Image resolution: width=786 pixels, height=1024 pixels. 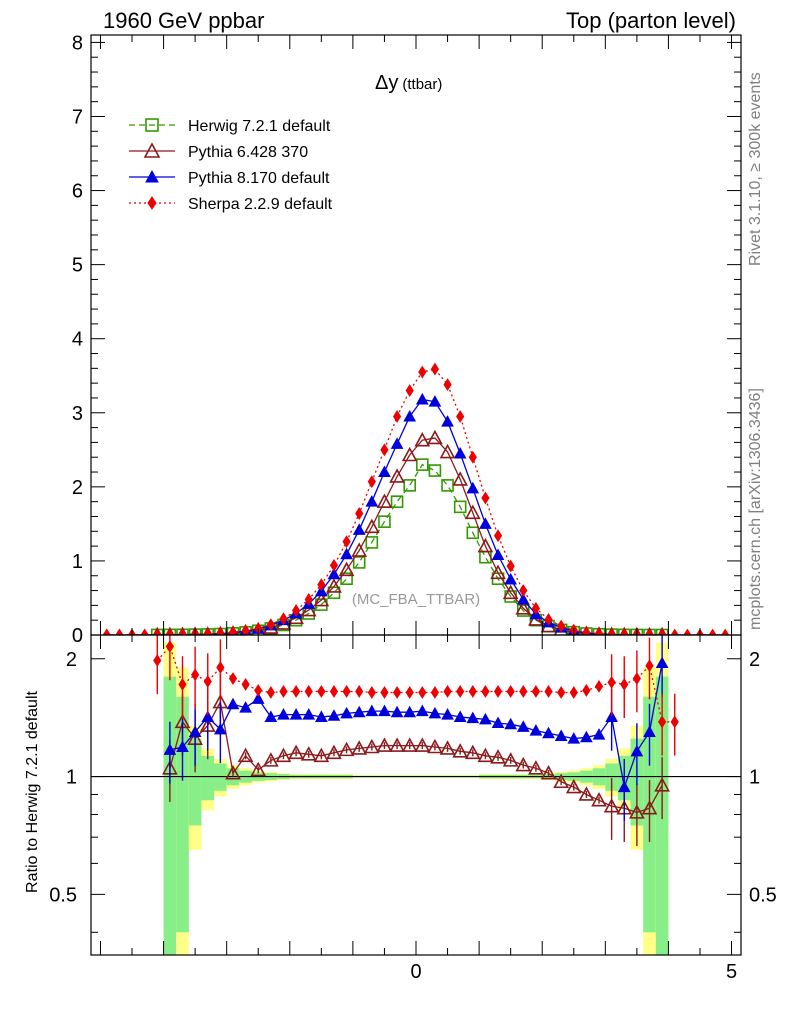 I want to click on legend-marker, so click(x=152, y=150).